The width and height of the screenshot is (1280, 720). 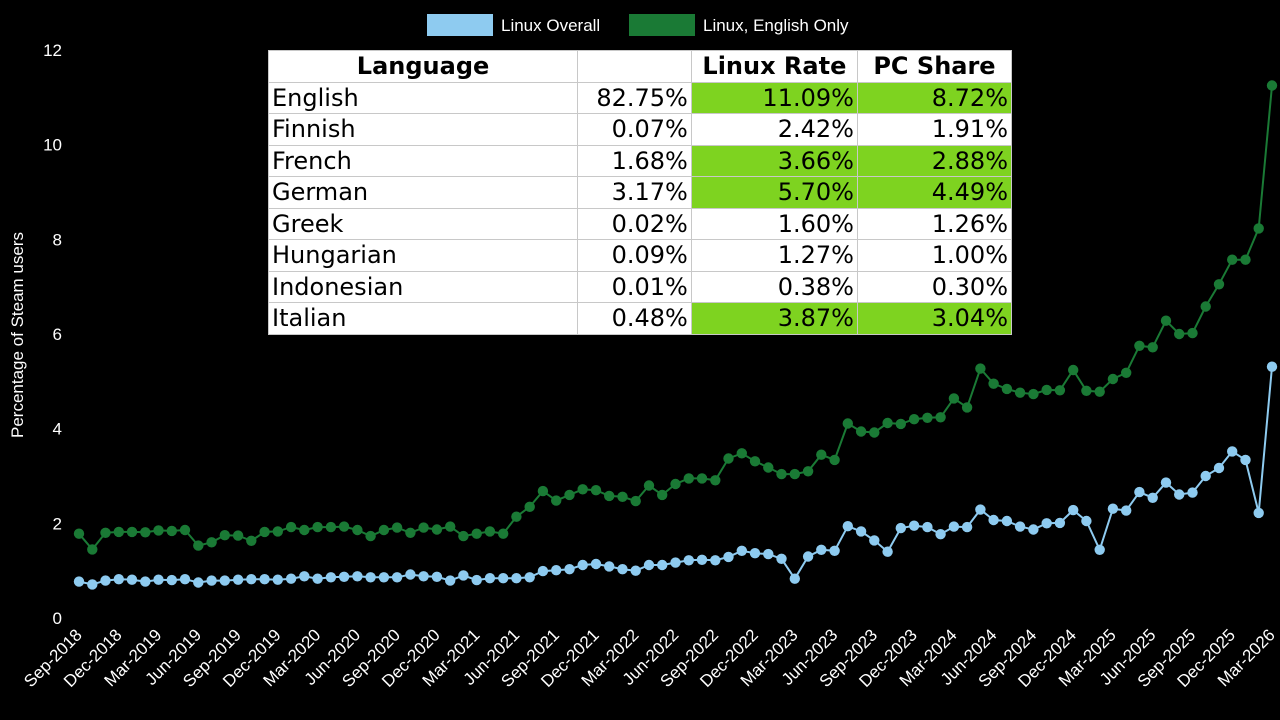 What do you see at coordinates (934, 223) in the screenshot?
I see `cell-pc-share: 1.26%` at bounding box center [934, 223].